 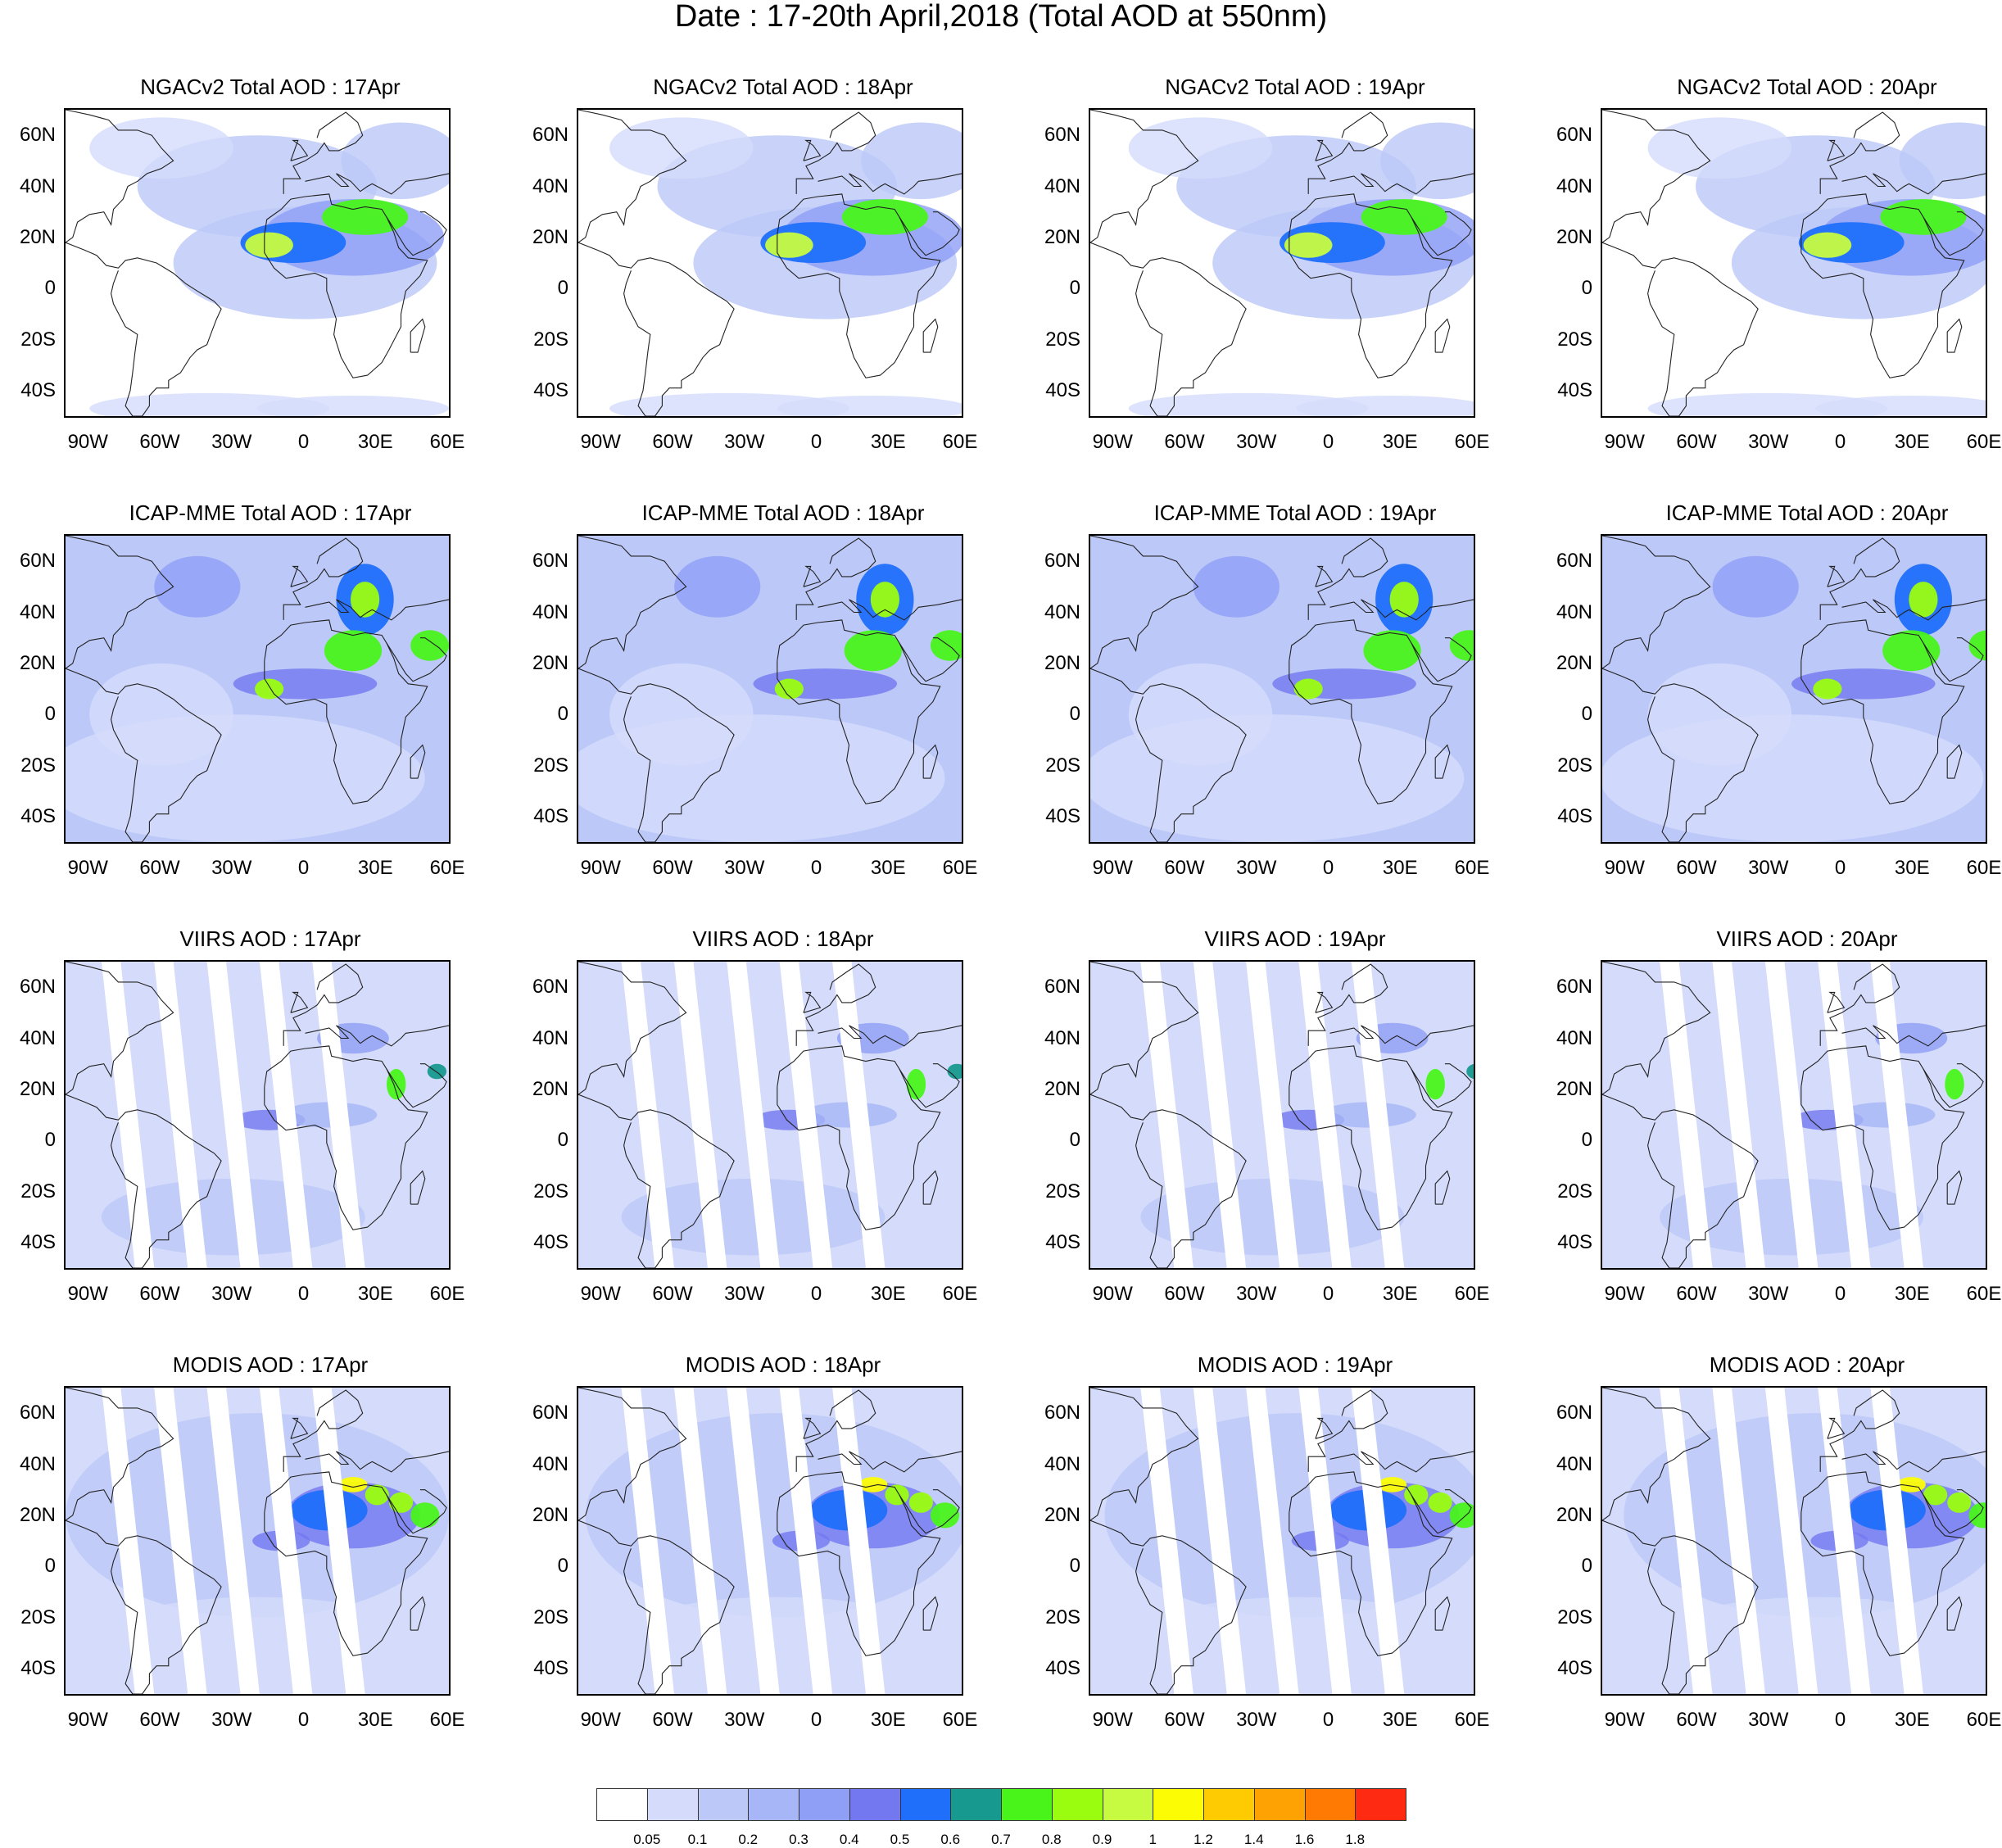 I want to click on colorbar-swatch, so click(x=723, y=1804).